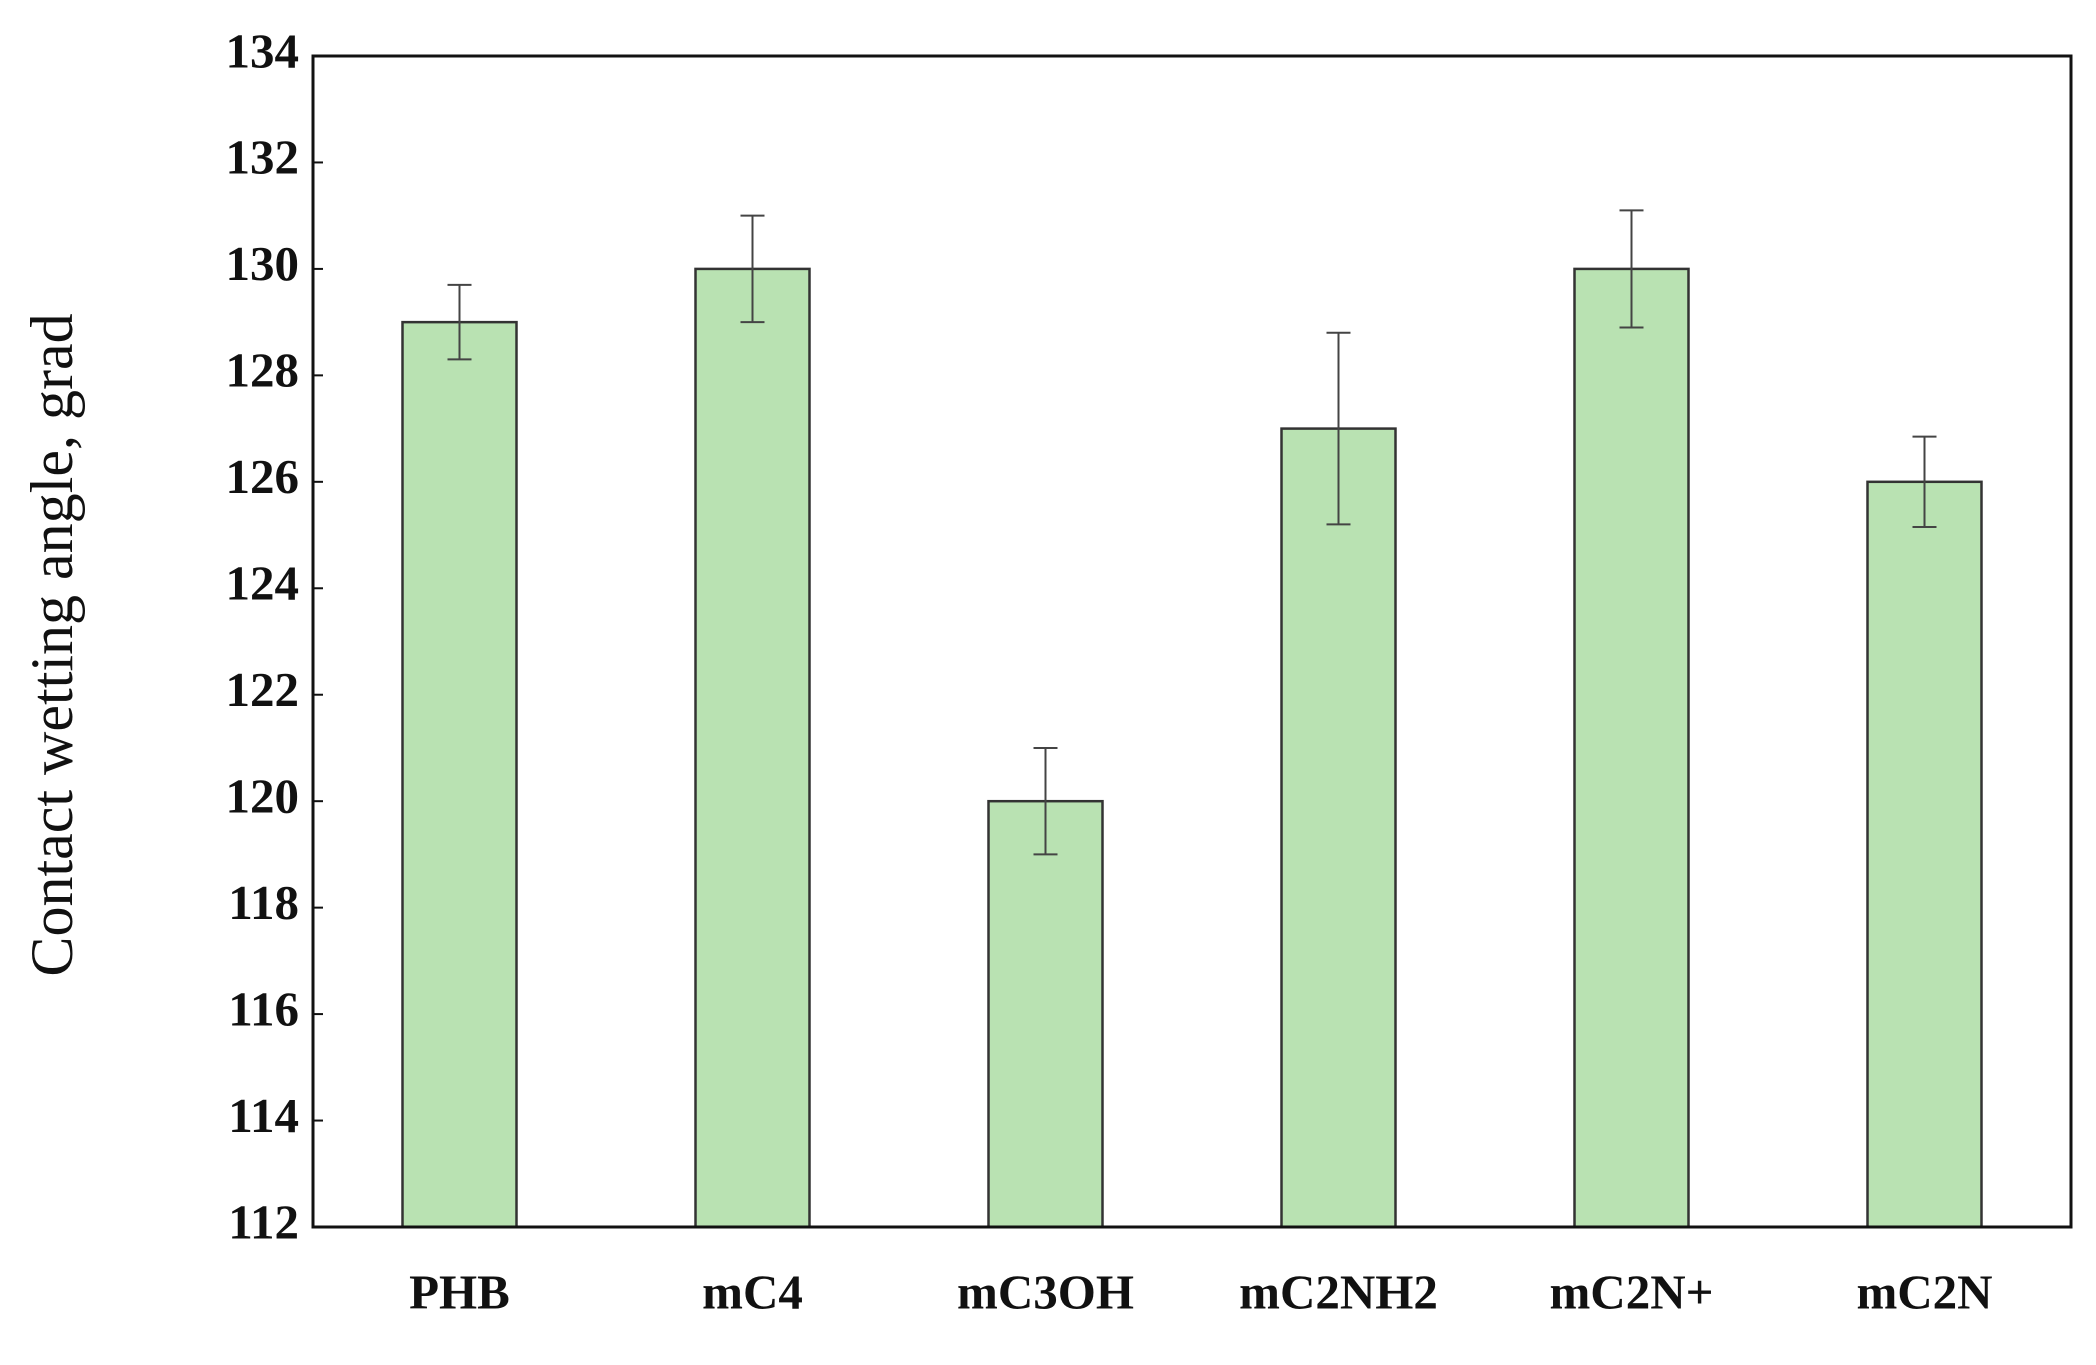 This screenshot has height=1365, width=2096. Describe the element at coordinates (263, 370) in the screenshot. I see `y-tick-label: 128` at that location.